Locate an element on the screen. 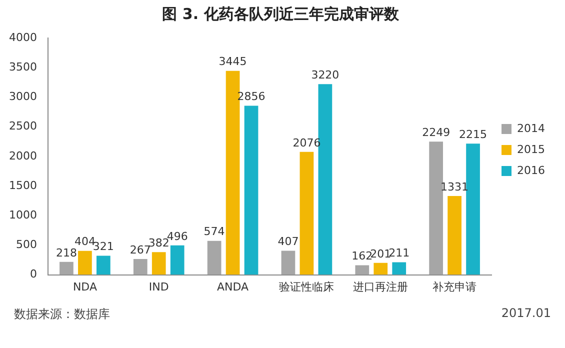 Image resolution: width=565 pixels, height=348 pixels. x-tick-label: 进口再注册 is located at coordinates (380, 287).